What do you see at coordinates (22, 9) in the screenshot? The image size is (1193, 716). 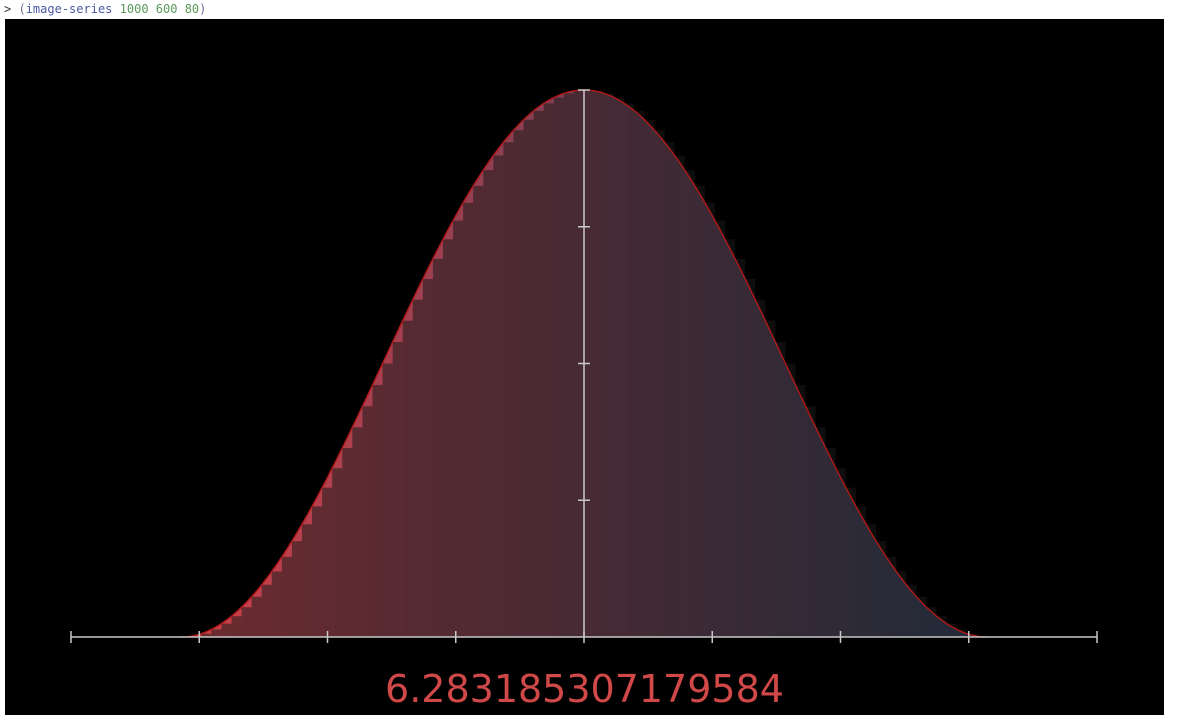 I see `open-paren: (` at bounding box center [22, 9].